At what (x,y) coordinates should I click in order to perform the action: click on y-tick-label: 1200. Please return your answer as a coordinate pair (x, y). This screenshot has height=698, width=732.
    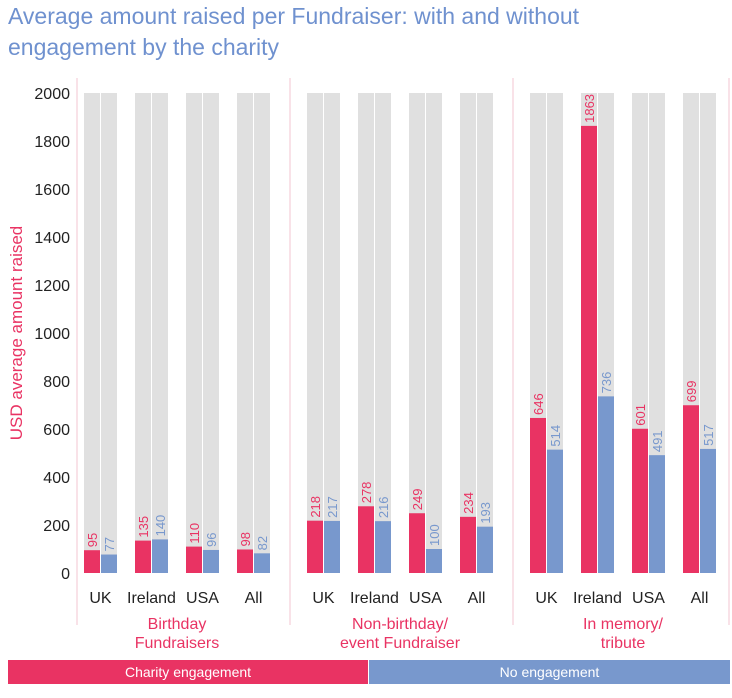
    Looking at the image, I should click on (52, 286).